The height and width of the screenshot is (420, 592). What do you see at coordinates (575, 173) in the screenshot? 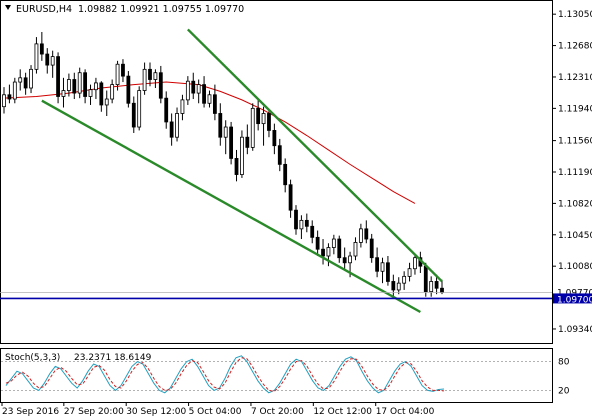
I see `y-tick-label: 1.11190` at bounding box center [575, 173].